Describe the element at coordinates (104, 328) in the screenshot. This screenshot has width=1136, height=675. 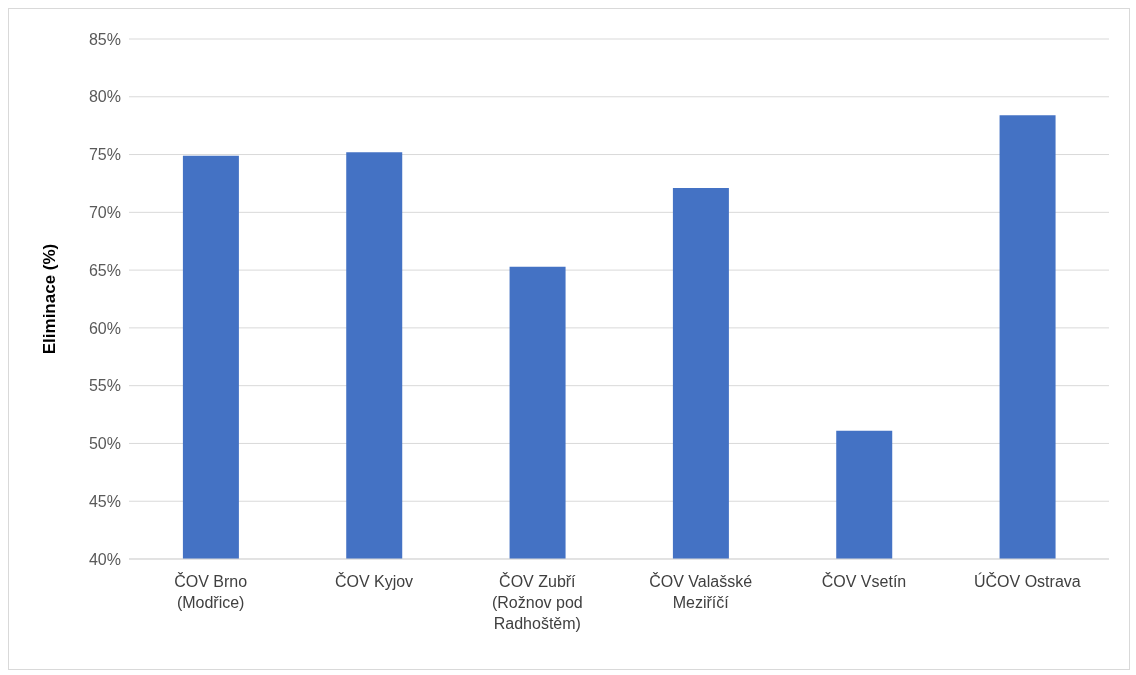
I see `y-tick-label: 60%` at that location.